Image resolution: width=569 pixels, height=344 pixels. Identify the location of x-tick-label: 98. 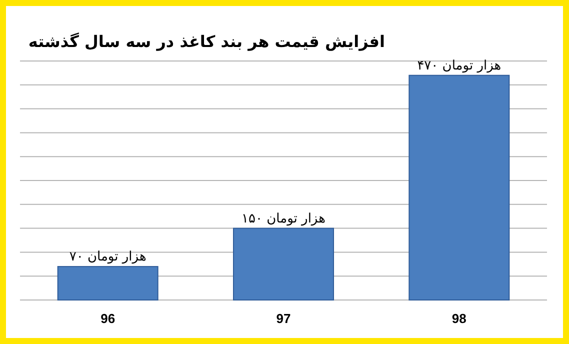
(459, 318).